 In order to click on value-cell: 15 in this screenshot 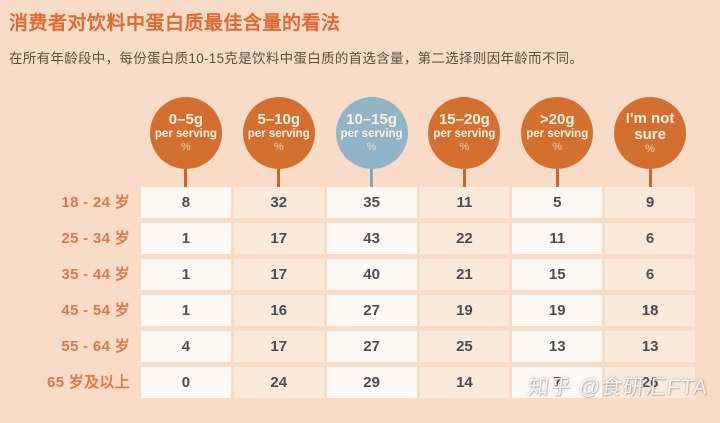, I will do `click(557, 274)`.